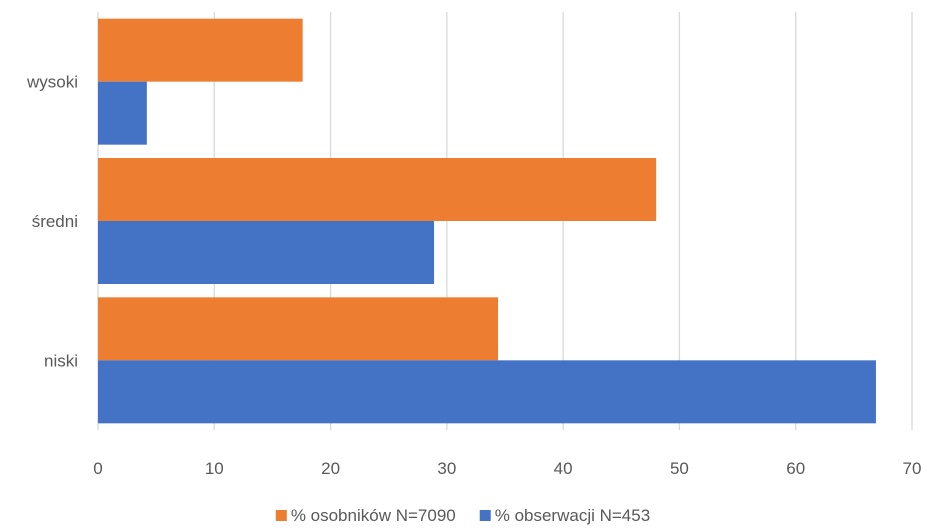  What do you see at coordinates (795, 468) in the screenshot?
I see `x-tick-label-60: 60` at bounding box center [795, 468].